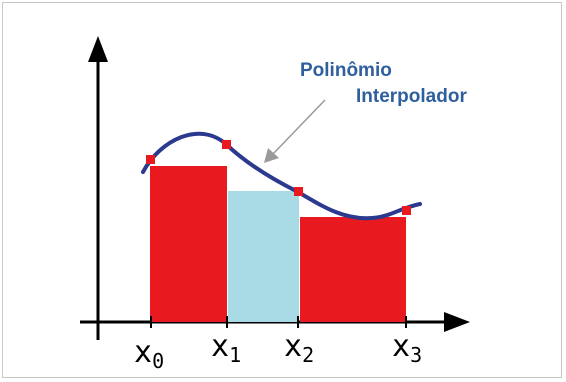 This screenshot has height=382, width=566. I want to click on y-axis-arrowhead, so click(98, 49).